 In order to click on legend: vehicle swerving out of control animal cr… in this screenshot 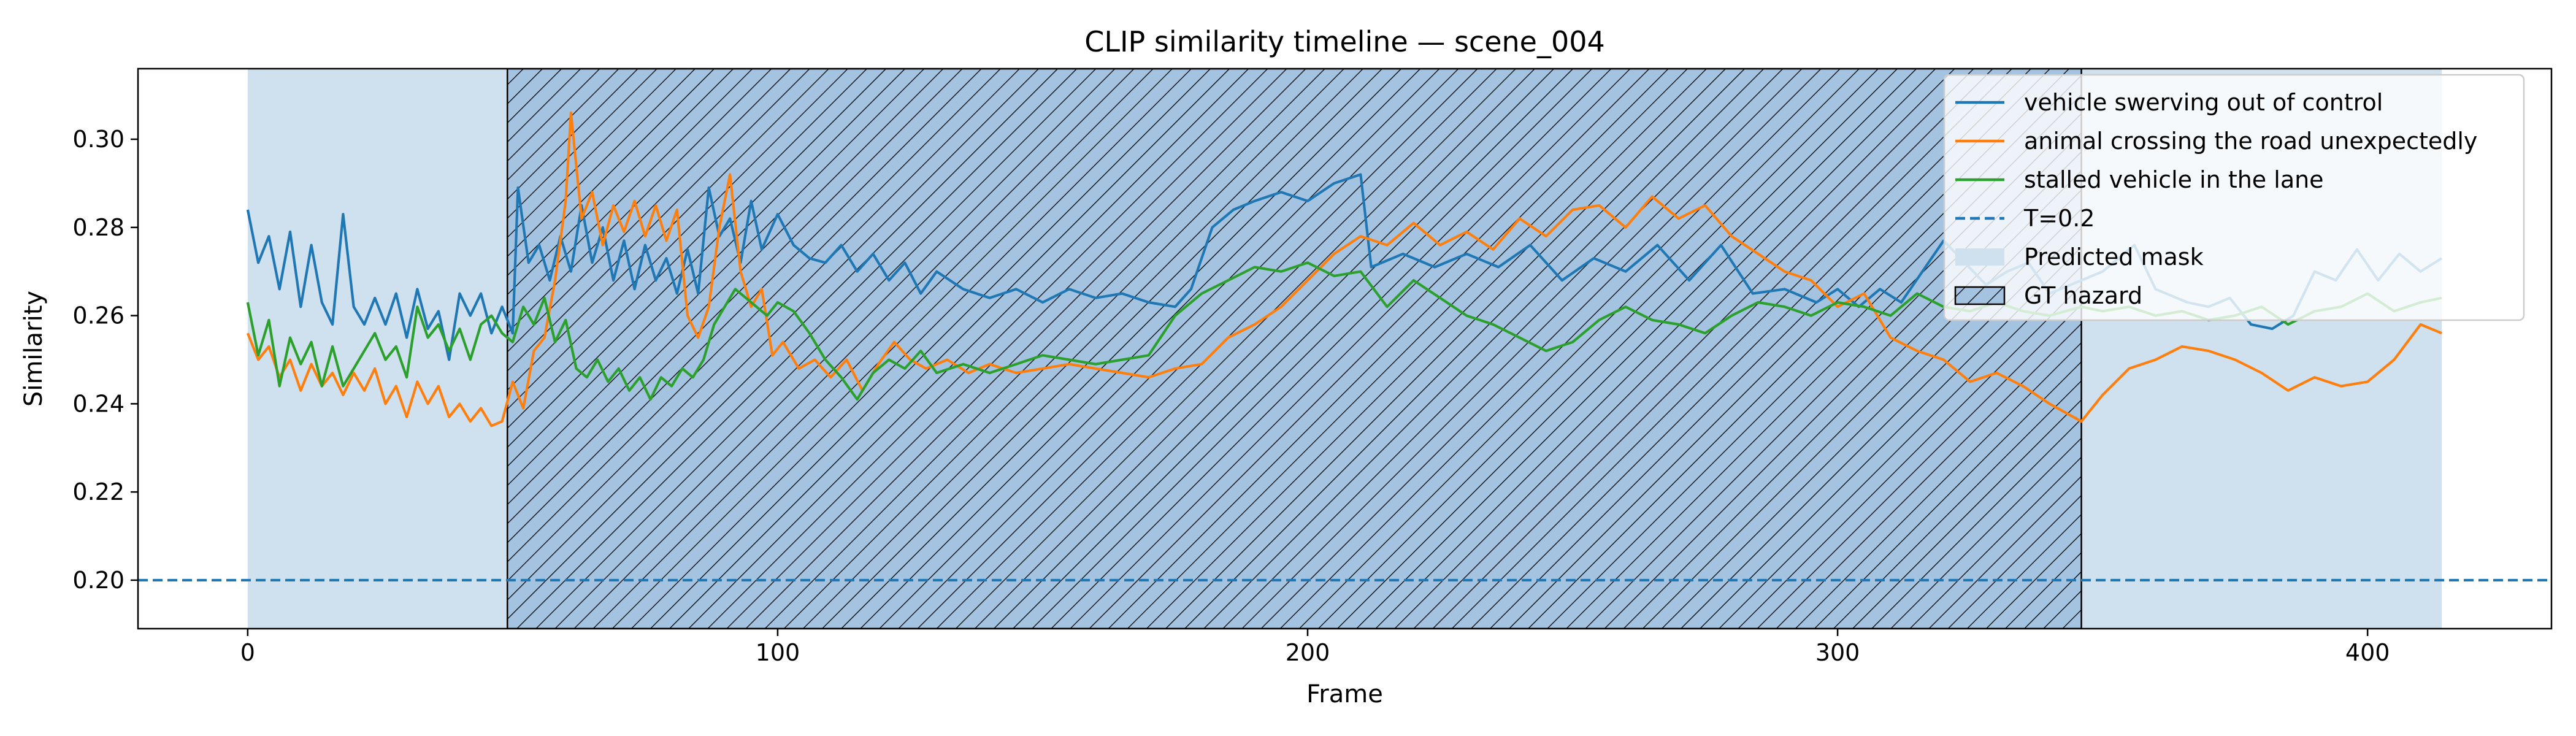, I will do `click(2234, 197)`.